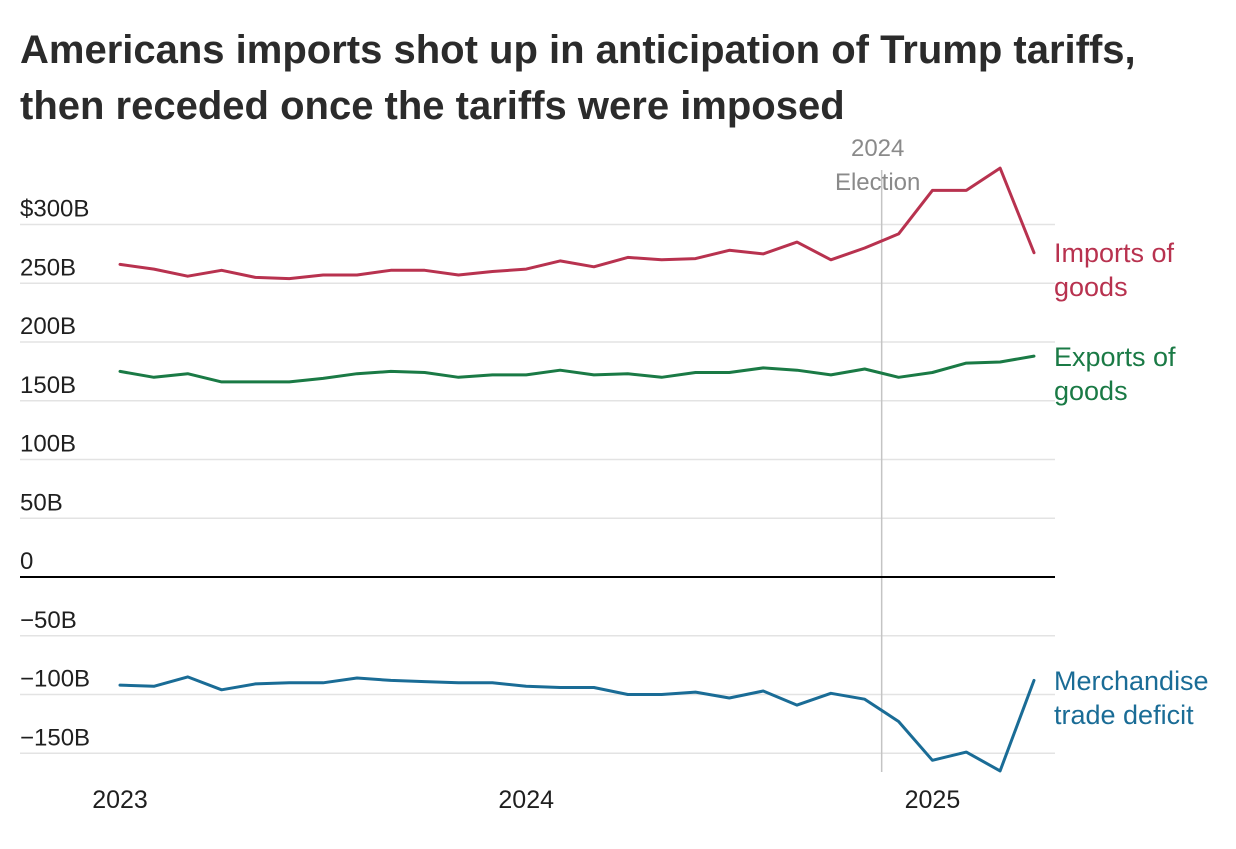 The image size is (1236, 849). Describe the element at coordinates (1114, 253) in the screenshot. I see `series-label-imports: Imports of` at that location.